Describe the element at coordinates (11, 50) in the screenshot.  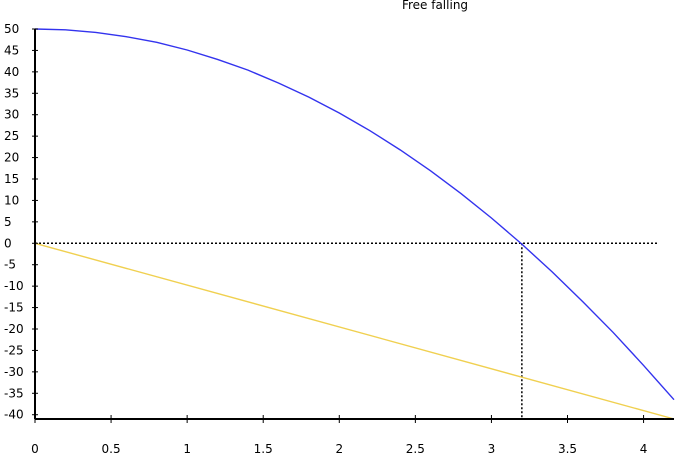
I see `y-tick-label-1: 45` at that location.